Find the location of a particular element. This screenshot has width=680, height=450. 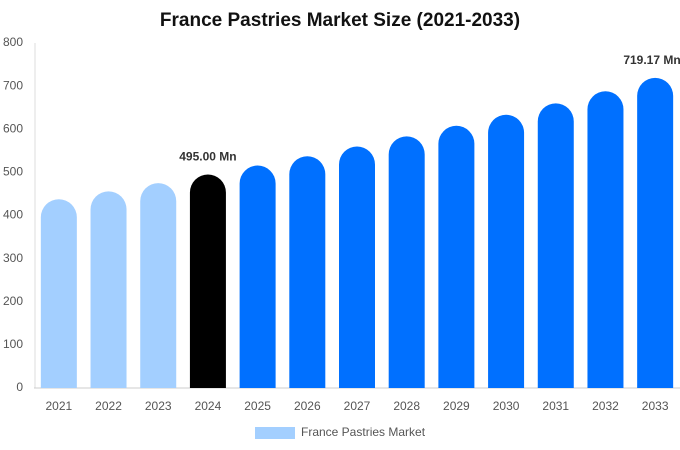

x-tick-label: 2031 is located at coordinates (555, 406).